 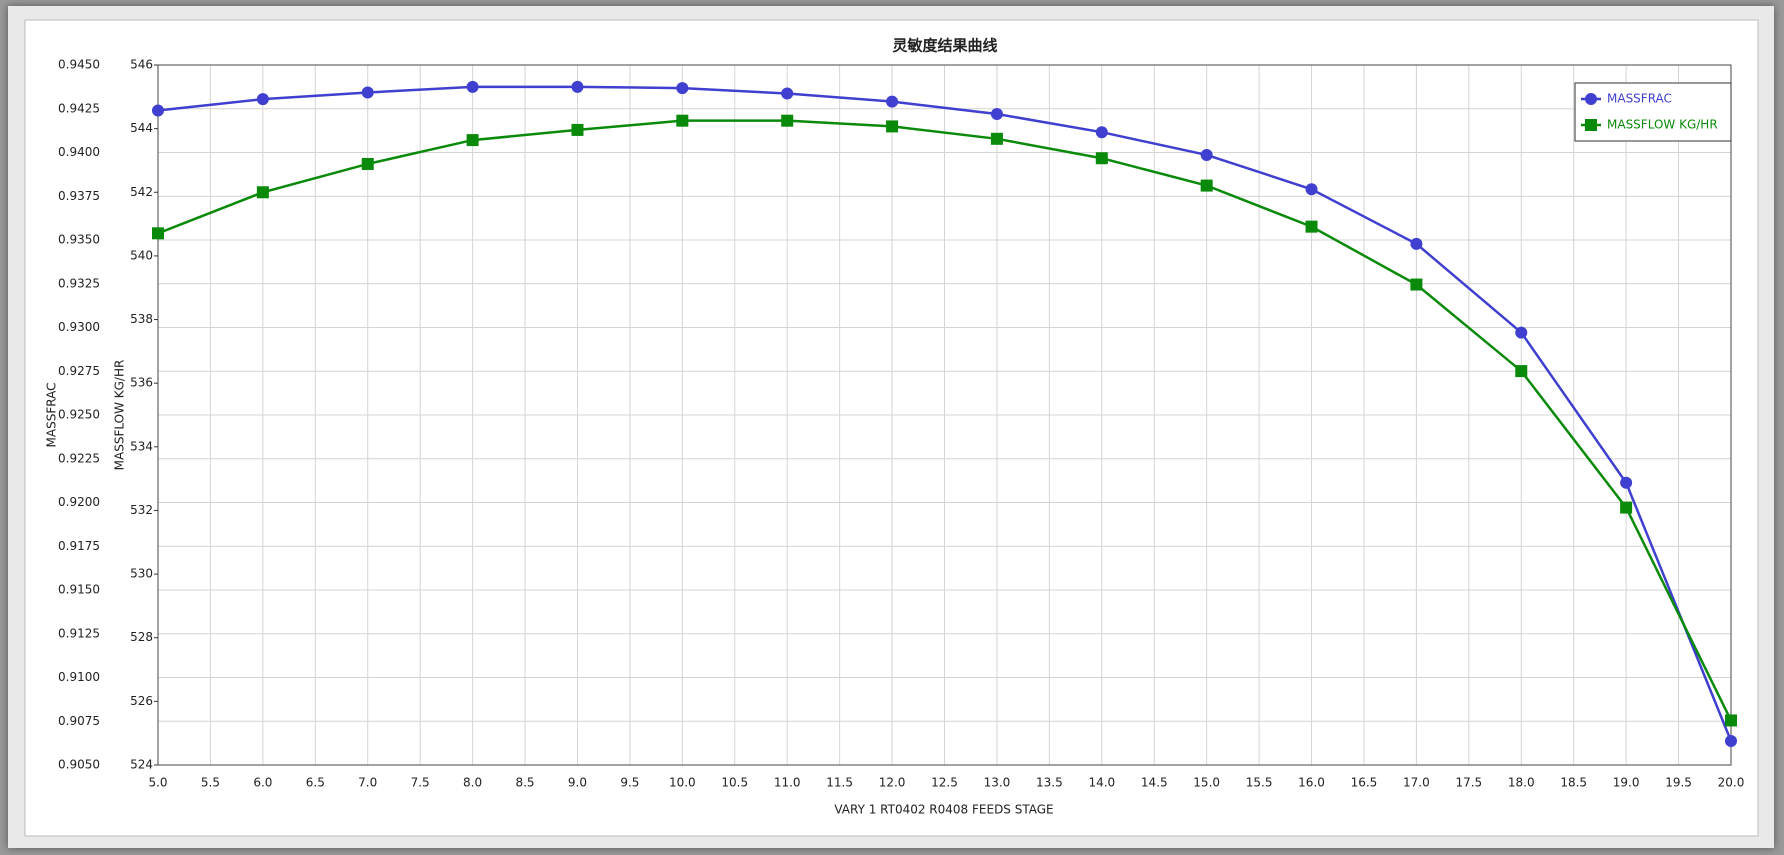 What do you see at coordinates (1639, 99) in the screenshot?
I see `legend-label: MASSFRAC` at bounding box center [1639, 99].